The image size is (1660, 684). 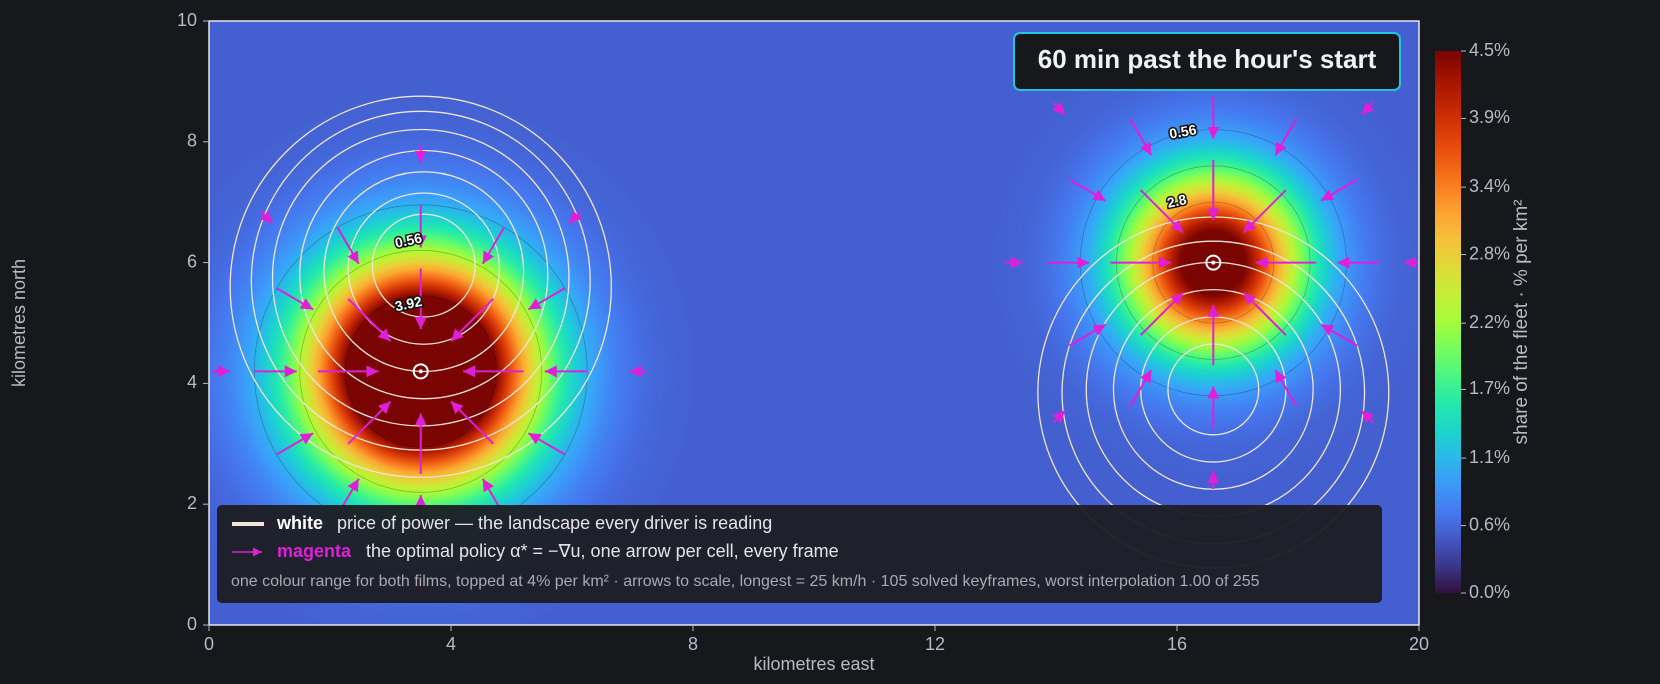 I want to click on density-contour-label: 0.56, so click(x=1183, y=131).